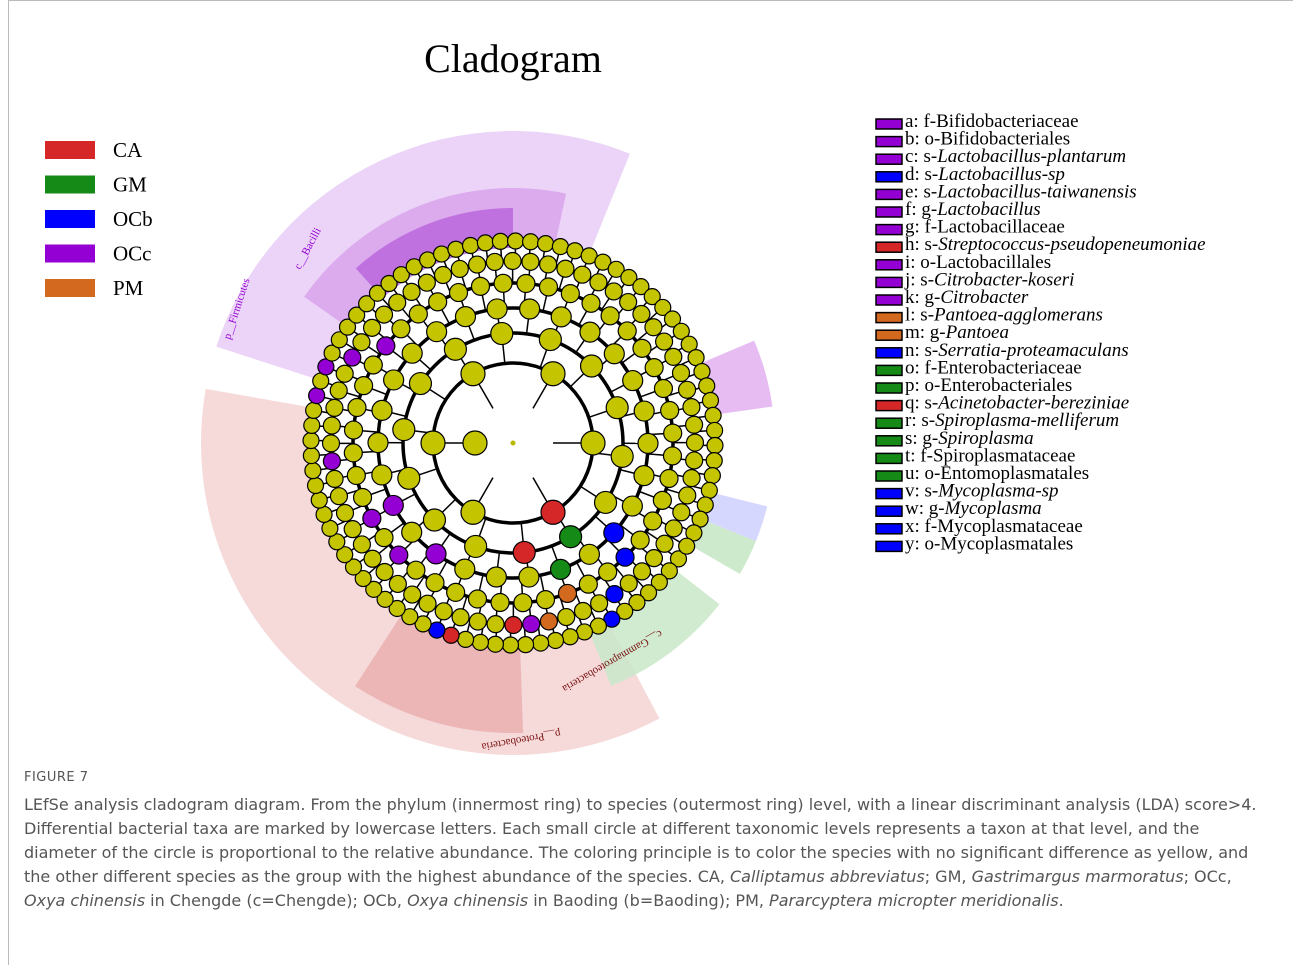  Describe the element at coordinates (1010, 526) in the screenshot. I see `taxon-name: Mycoplasmataceae` at that location.